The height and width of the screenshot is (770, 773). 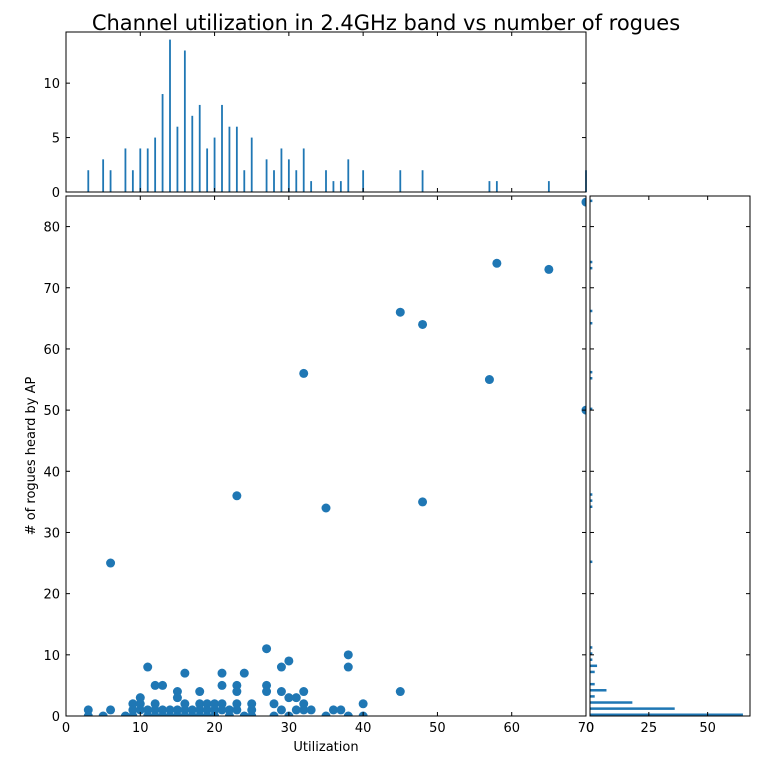 What do you see at coordinates (649, 728) in the screenshot?
I see `x-tick-label: 25` at bounding box center [649, 728].